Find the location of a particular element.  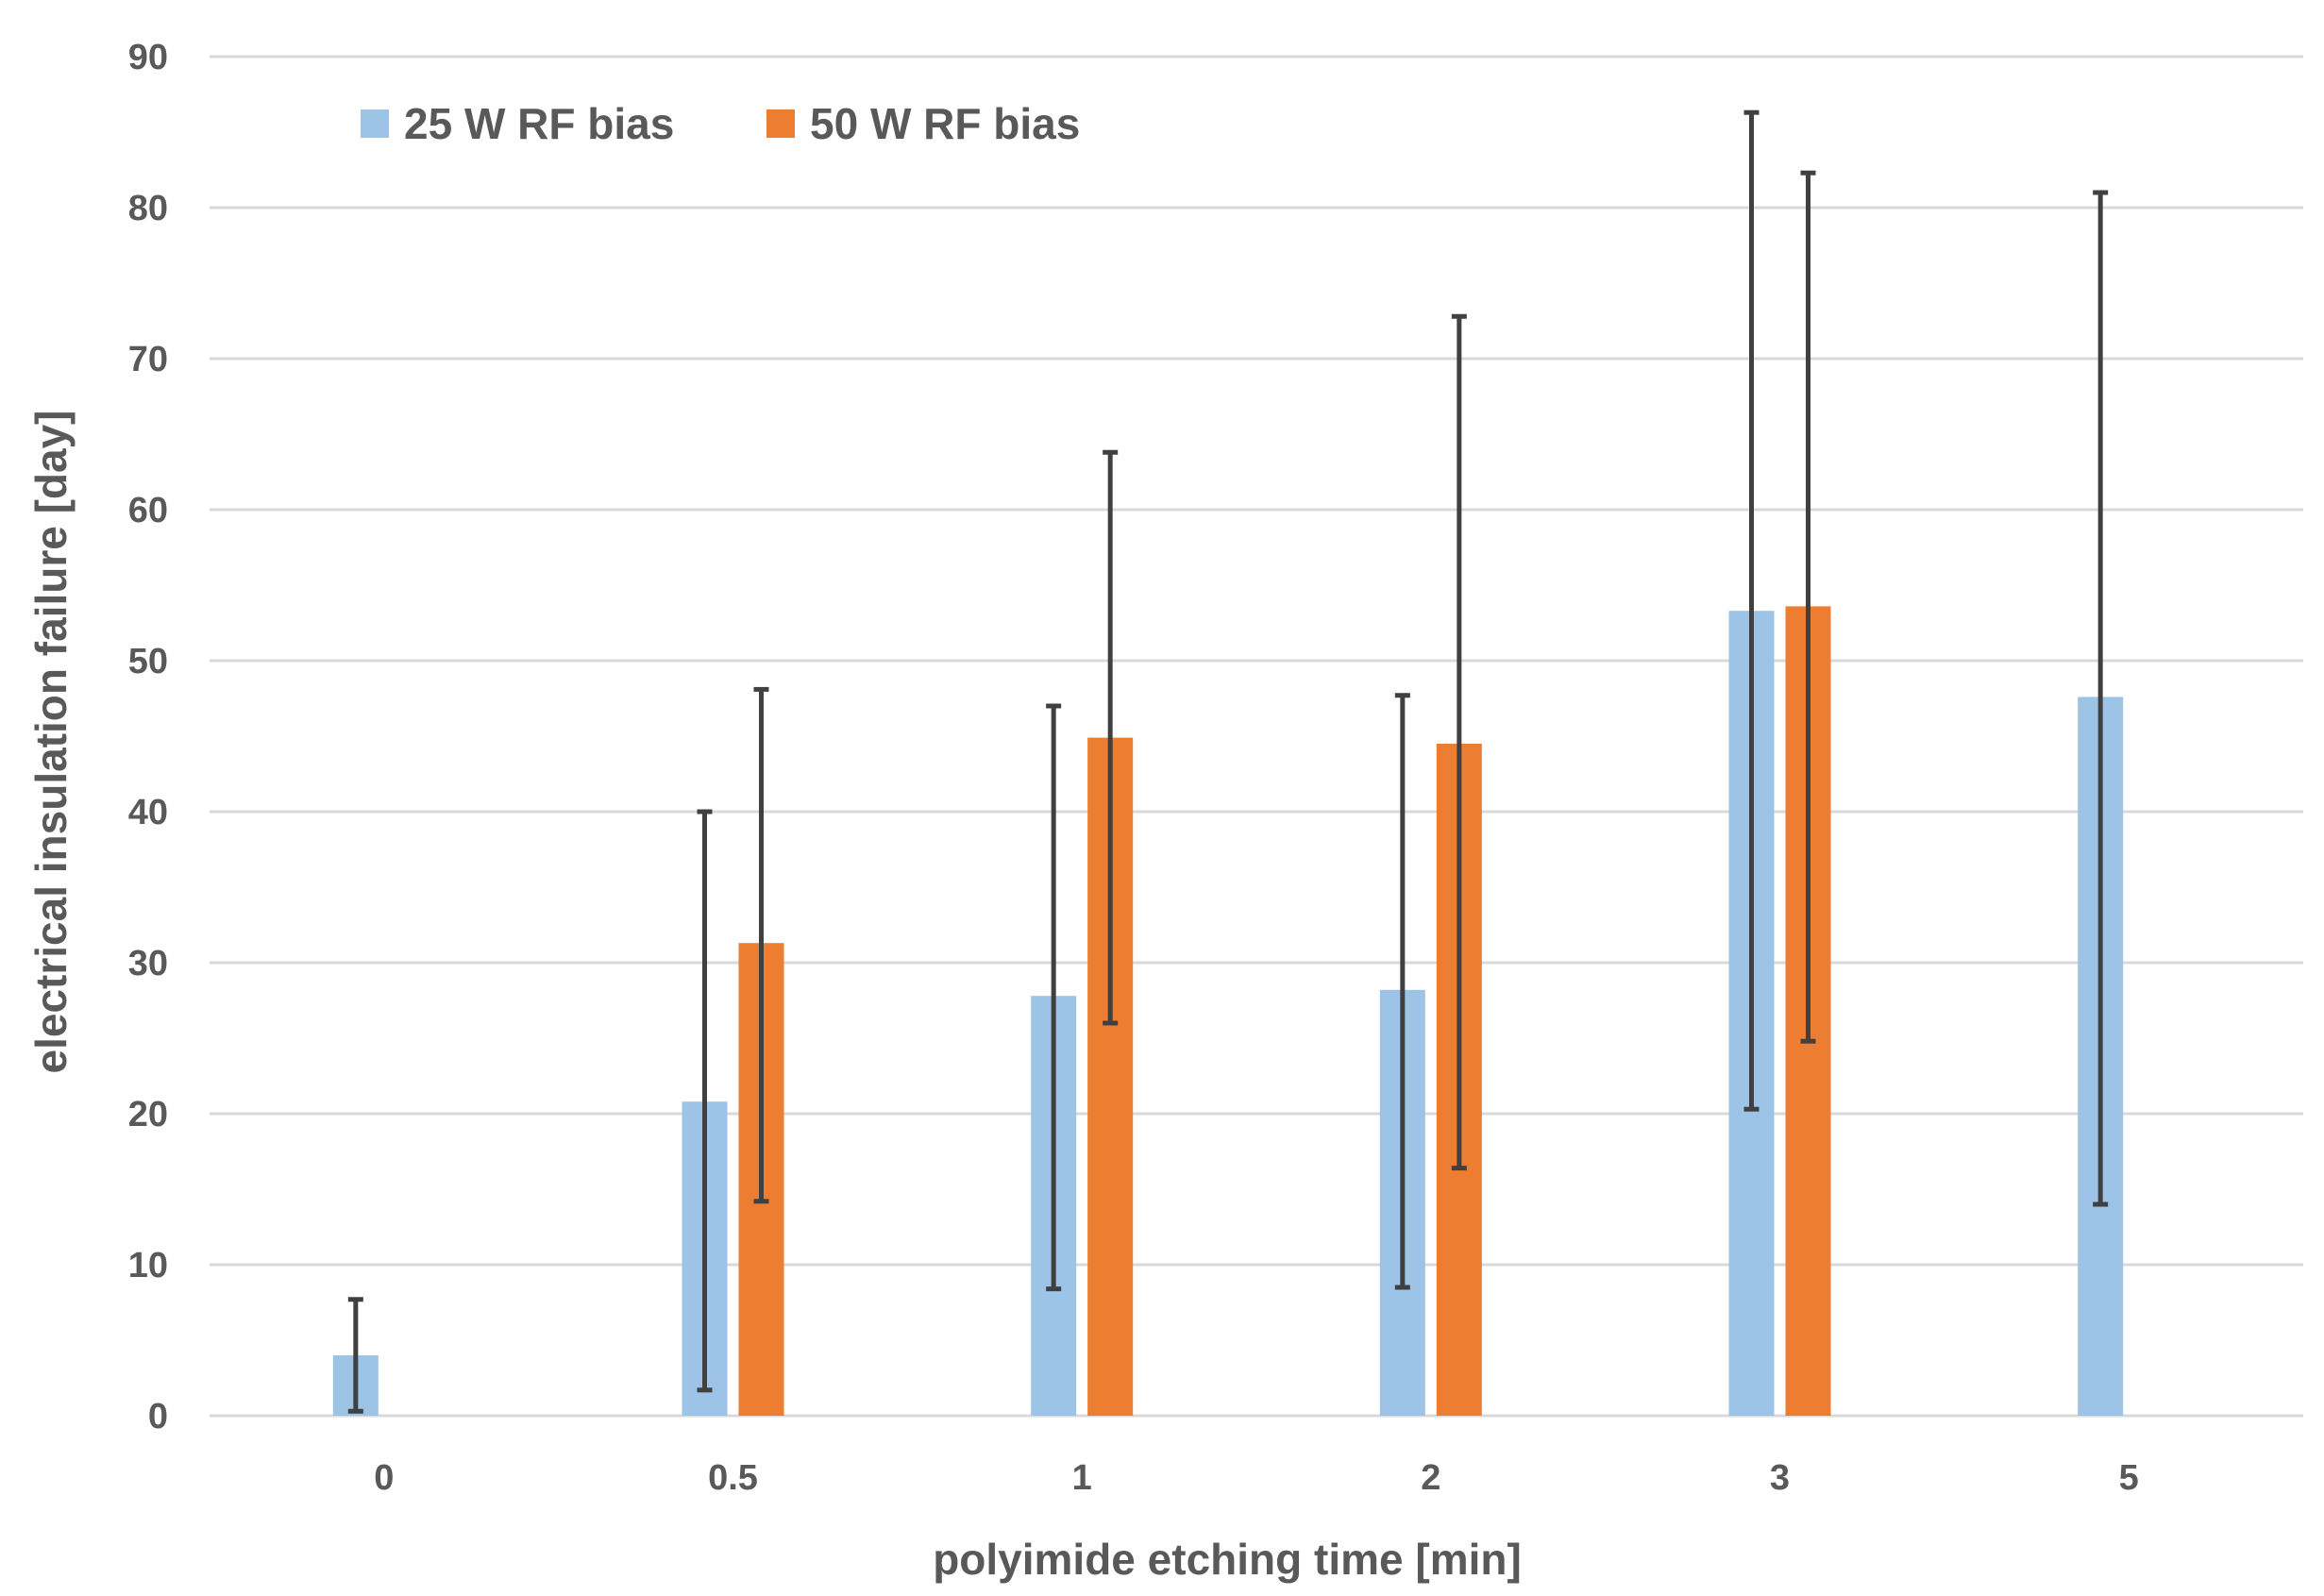

y-tick-label-50: 50 is located at coordinates (148, 661).